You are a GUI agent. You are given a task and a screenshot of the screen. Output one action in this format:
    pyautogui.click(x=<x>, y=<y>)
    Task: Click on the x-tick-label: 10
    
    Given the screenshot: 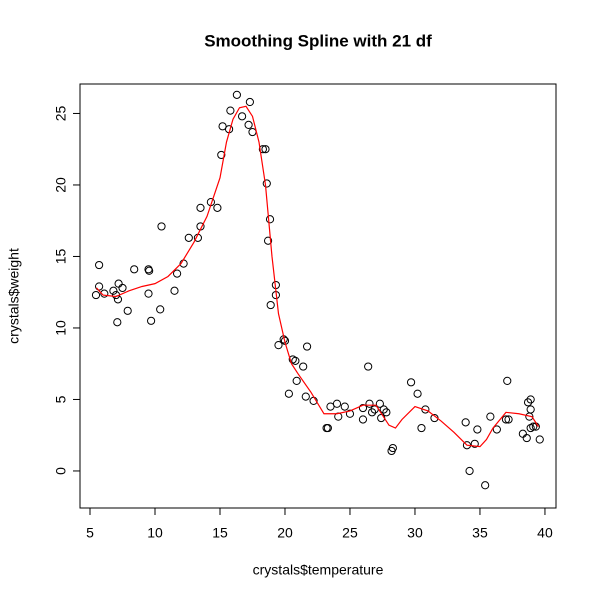 What is the action you would take?
    pyautogui.click(x=155, y=533)
    